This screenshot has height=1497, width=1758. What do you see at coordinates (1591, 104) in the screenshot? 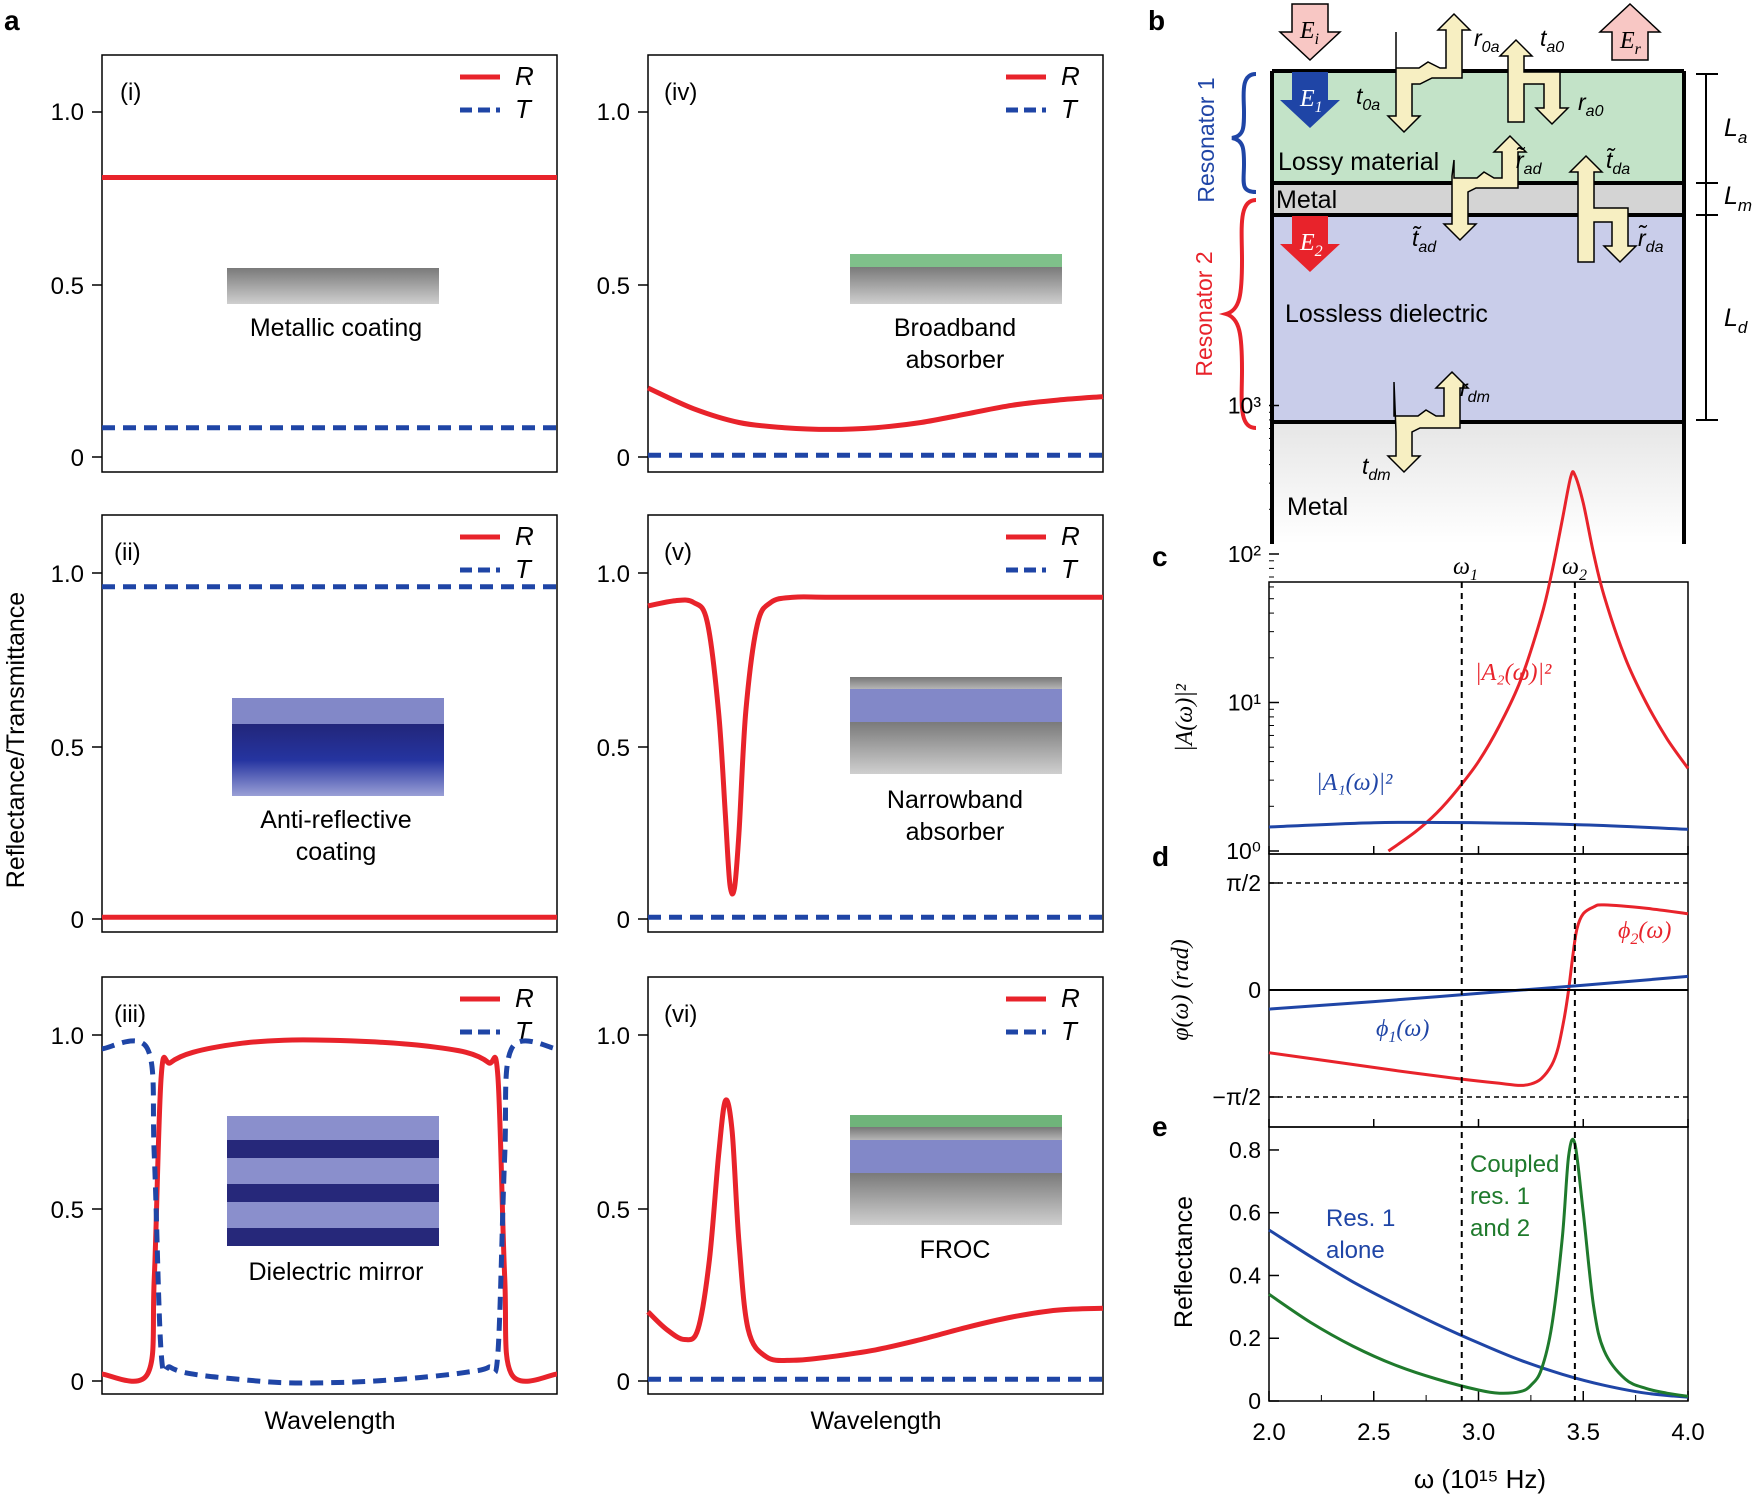
I see `coef-ra0: ra0` at bounding box center [1591, 104].